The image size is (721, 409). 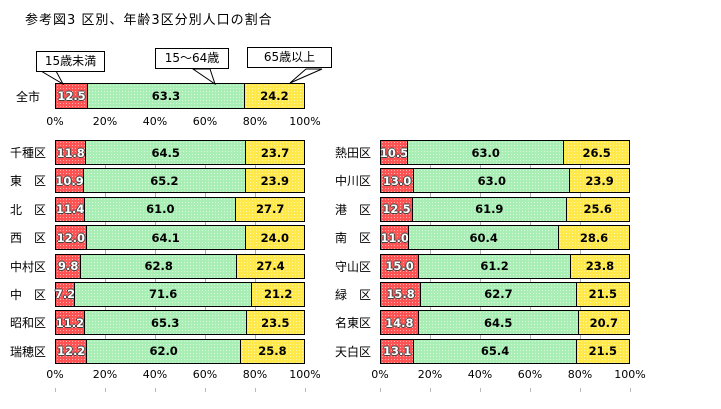 What do you see at coordinates (596, 152) in the screenshot?
I see `bar-segment-over65: 26.5` at bounding box center [596, 152].